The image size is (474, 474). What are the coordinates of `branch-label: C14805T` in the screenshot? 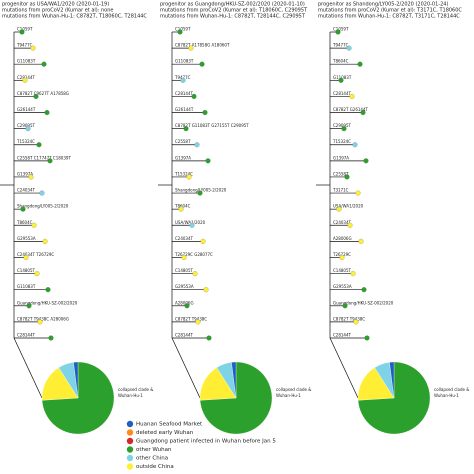 It's located at (184, 270).